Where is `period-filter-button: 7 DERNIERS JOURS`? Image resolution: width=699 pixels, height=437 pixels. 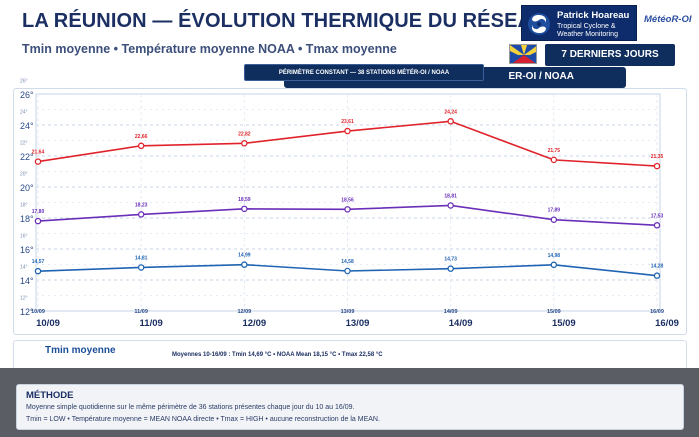 period-filter-button: 7 DERNIERS JOURS is located at coordinates (610, 55).